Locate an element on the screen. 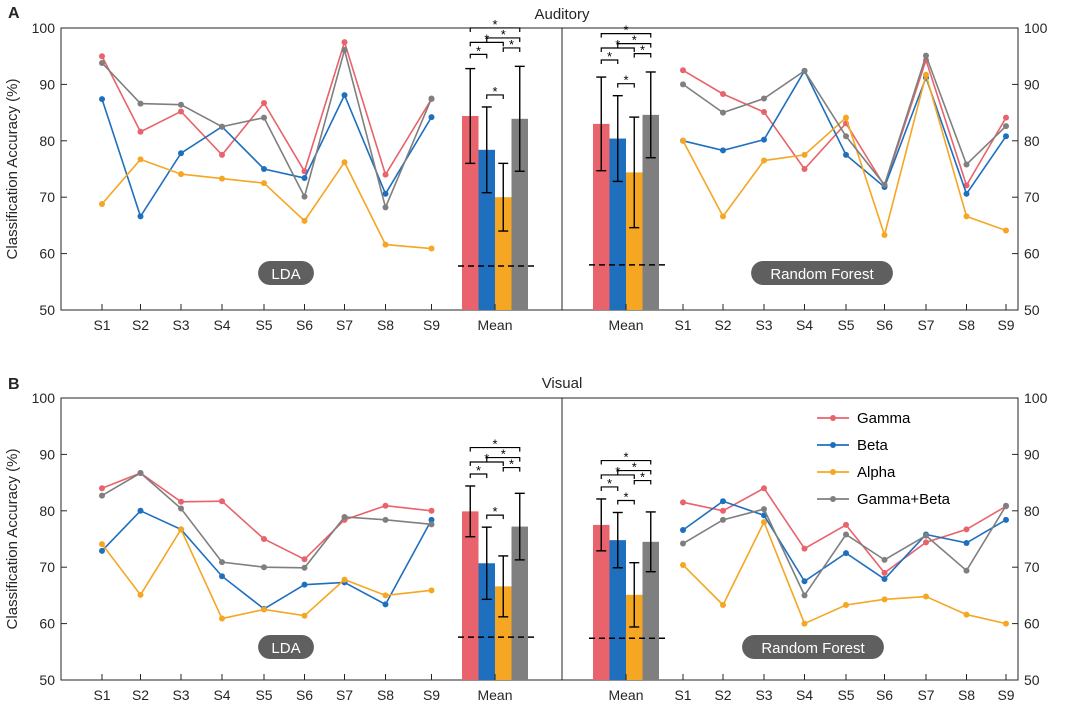 The height and width of the screenshot is (708, 1084). legend-swatch-marker is located at coordinates (833, 472).